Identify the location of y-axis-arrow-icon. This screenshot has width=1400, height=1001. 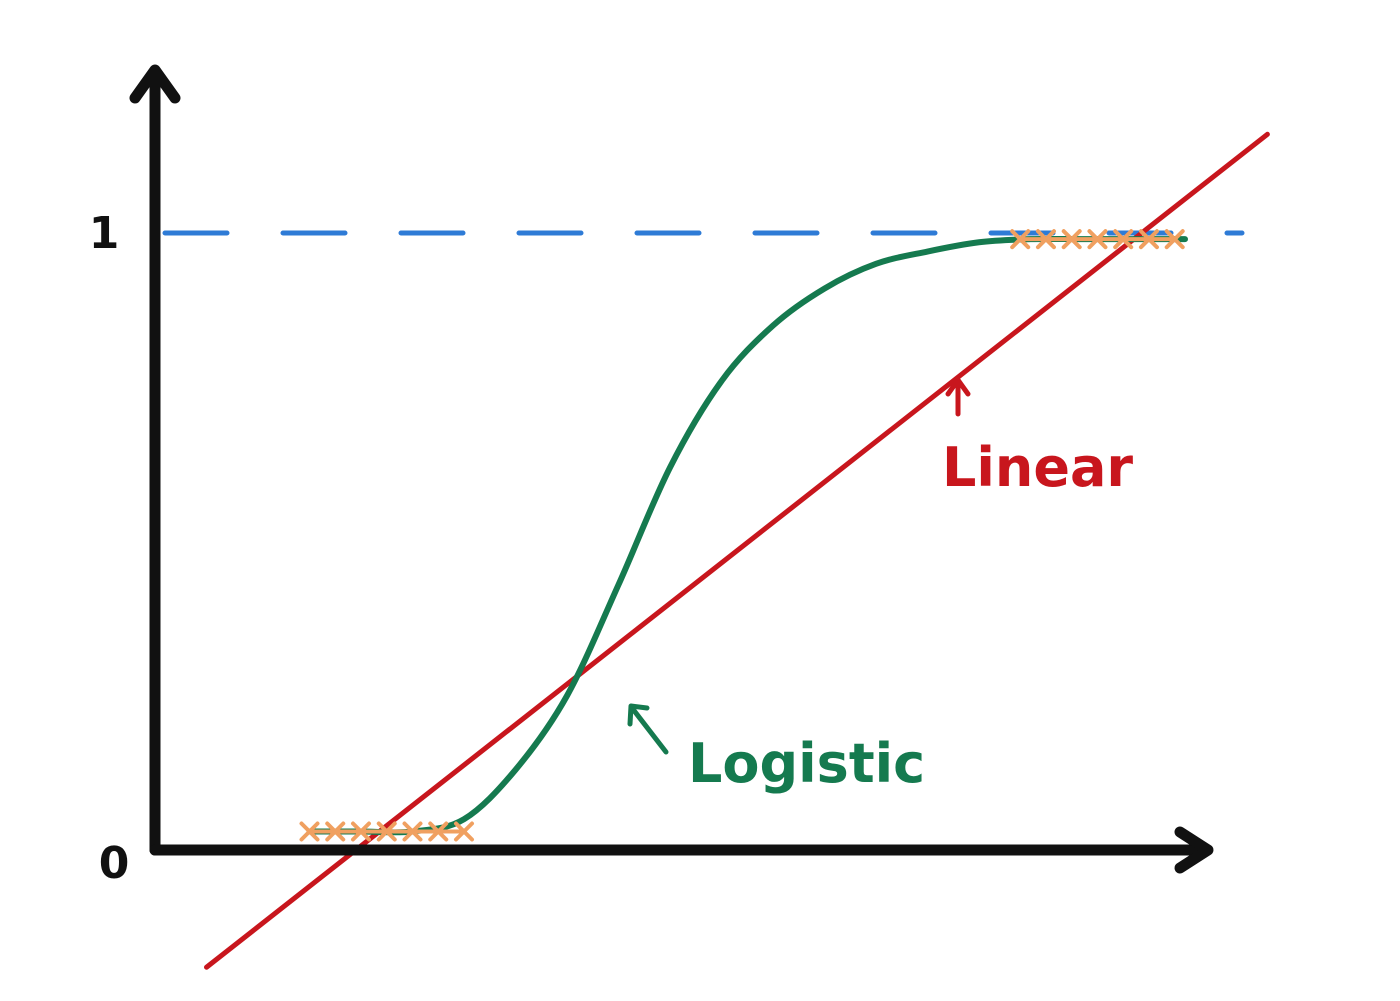
(155, 84).